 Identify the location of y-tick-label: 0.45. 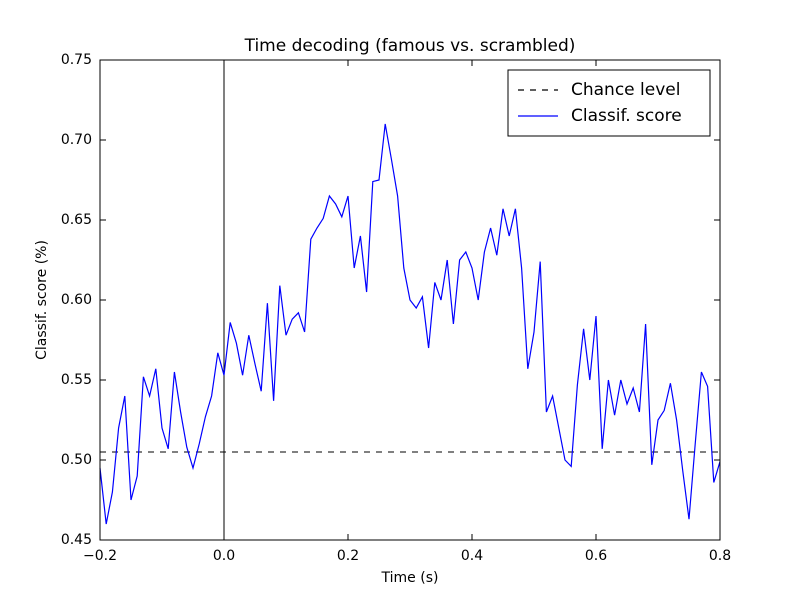
(76, 540).